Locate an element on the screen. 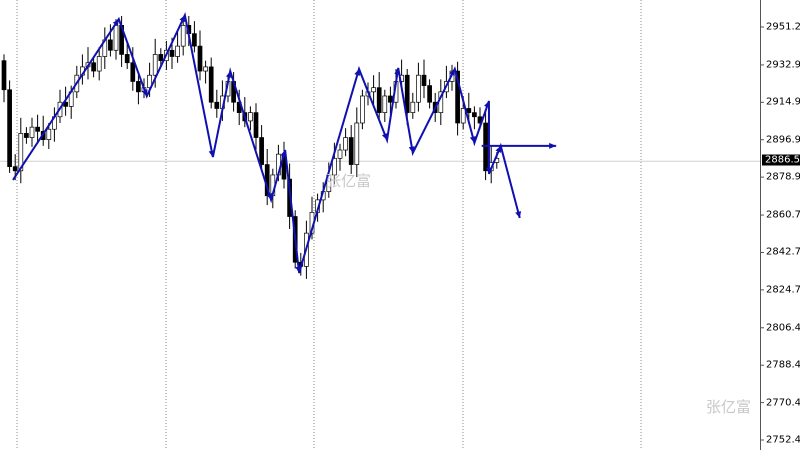  price-tick-label: 2951.20 is located at coordinates (783, 27).